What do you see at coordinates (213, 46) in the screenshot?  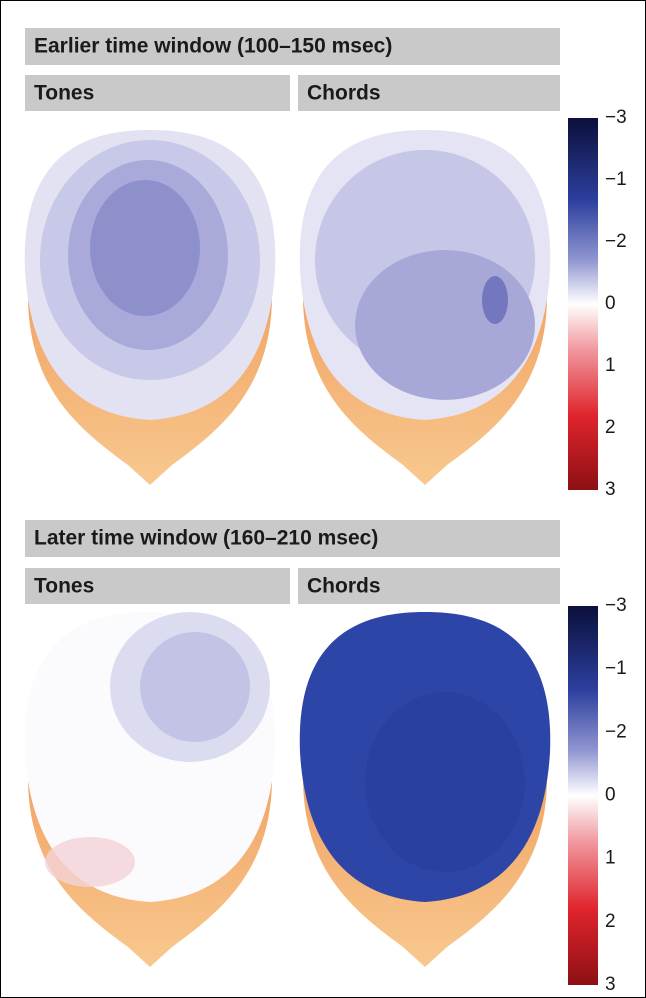 I see `panel-title: Earlier time window (100–150 msec)` at bounding box center [213, 46].